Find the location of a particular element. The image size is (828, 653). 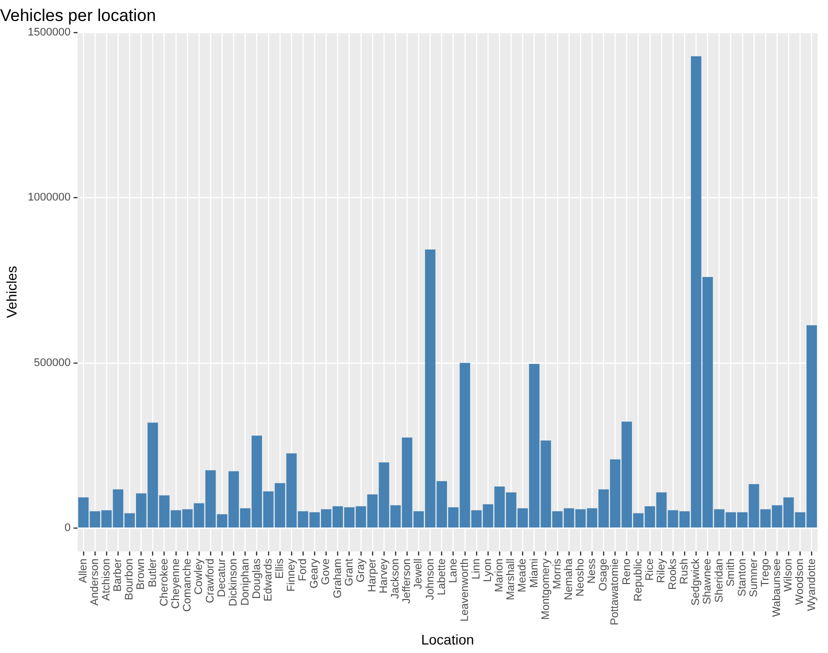

x-tick-label: Sheridan is located at coordinates (719, 580).